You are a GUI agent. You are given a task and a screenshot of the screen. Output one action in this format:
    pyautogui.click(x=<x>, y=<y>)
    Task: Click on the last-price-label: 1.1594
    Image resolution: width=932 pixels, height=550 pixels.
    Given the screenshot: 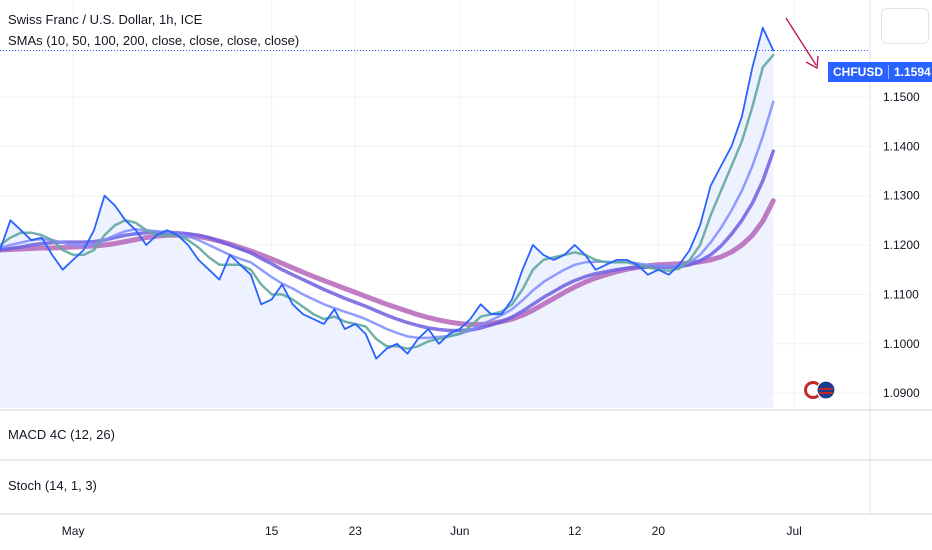 What is the action you would take?
    pyautogui.click(x=912, y=72)
    